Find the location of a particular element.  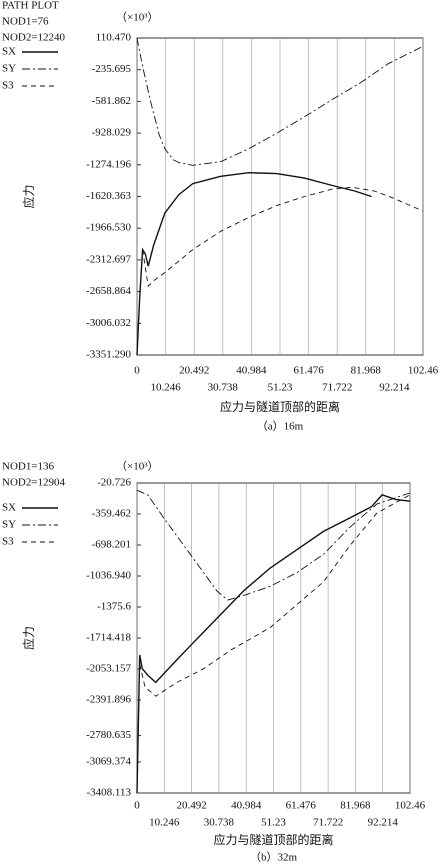

y-tick-label: -3408.113 is located at coordinates (108, 793).